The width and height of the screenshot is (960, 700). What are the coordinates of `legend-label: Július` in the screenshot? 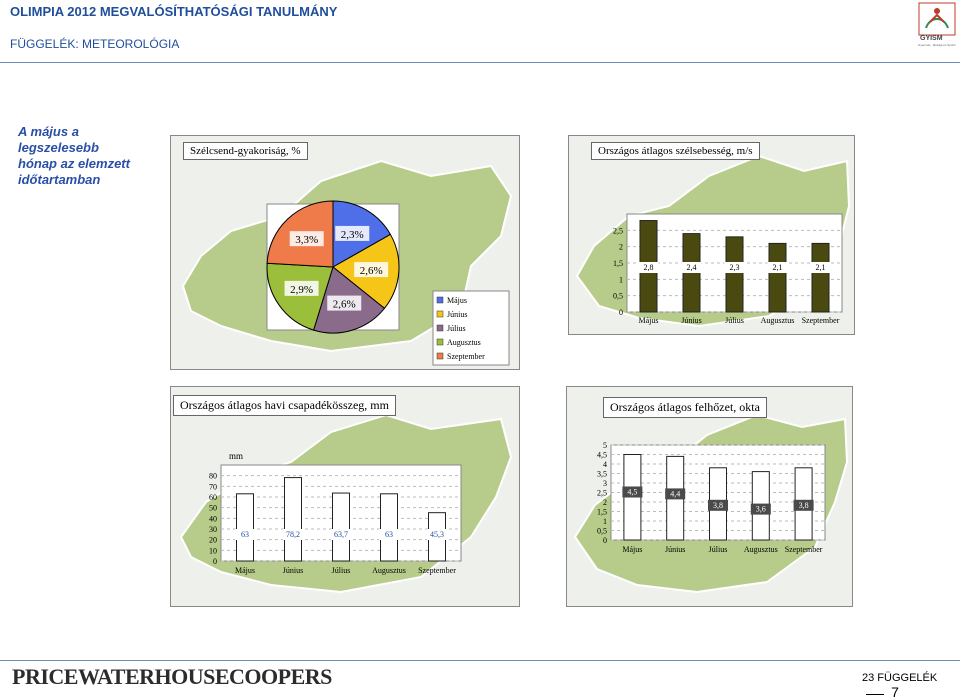 It's located at (456, 328).